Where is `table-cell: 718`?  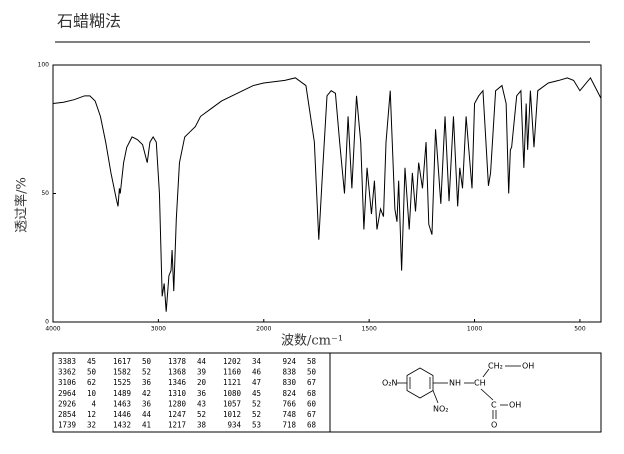 table-cell: 718 is located at coordinates (289, 425).